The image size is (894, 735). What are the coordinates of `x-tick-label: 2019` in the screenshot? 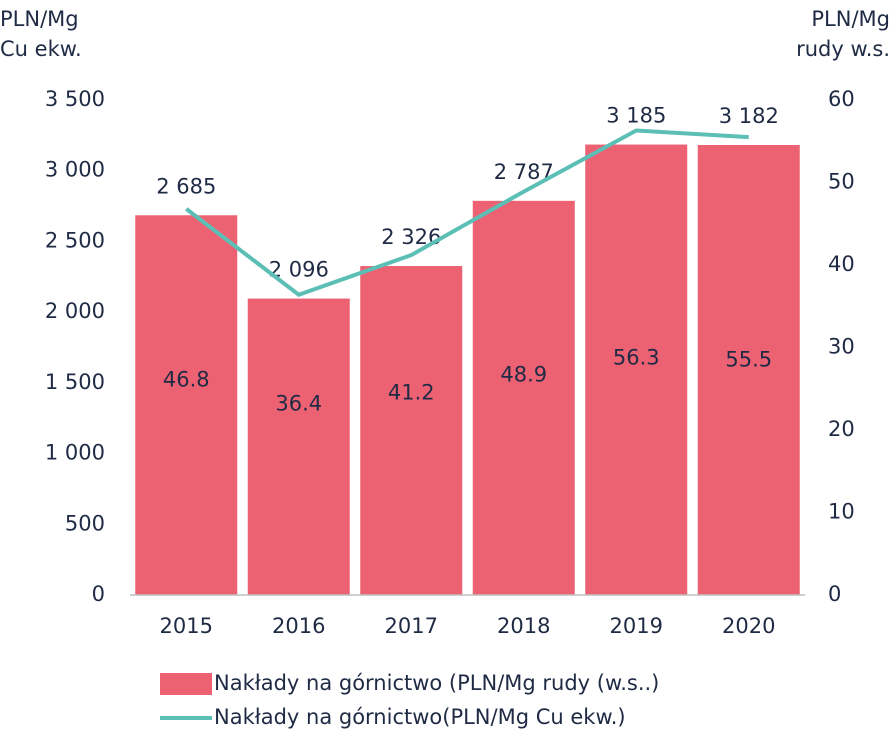 It's located at (636, 626).